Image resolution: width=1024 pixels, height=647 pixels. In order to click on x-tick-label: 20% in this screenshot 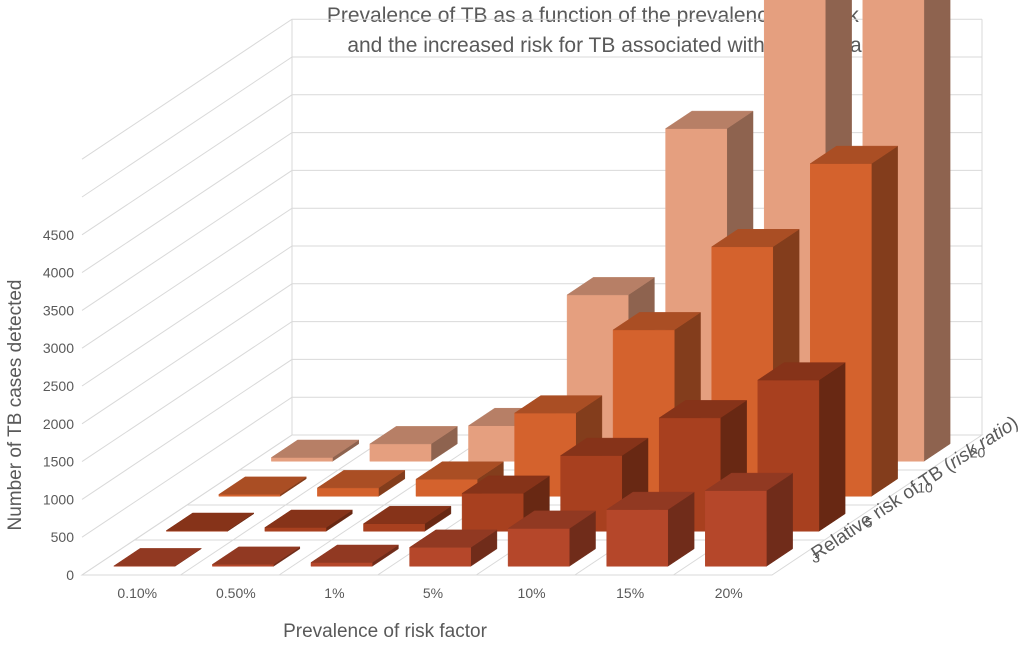, I will do `click(729, 593)`.